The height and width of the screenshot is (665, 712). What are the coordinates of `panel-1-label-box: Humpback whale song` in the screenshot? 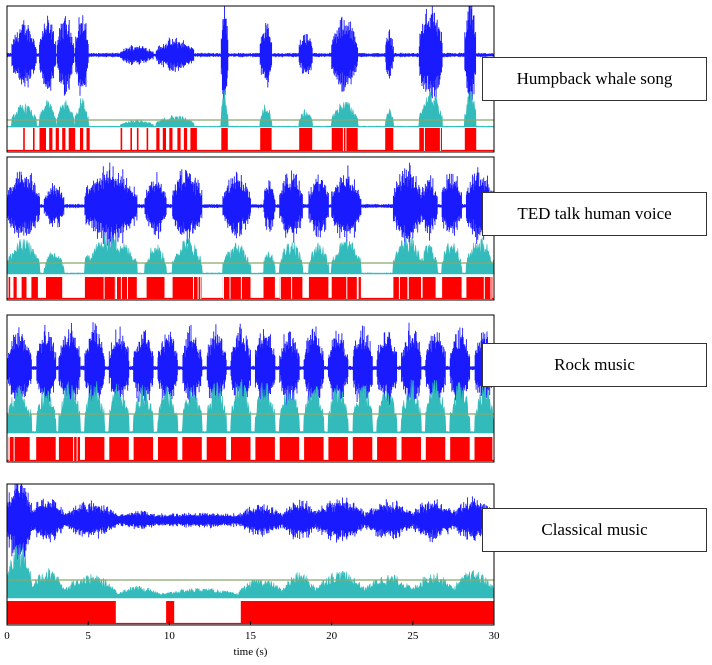 It's located at (594, 79).